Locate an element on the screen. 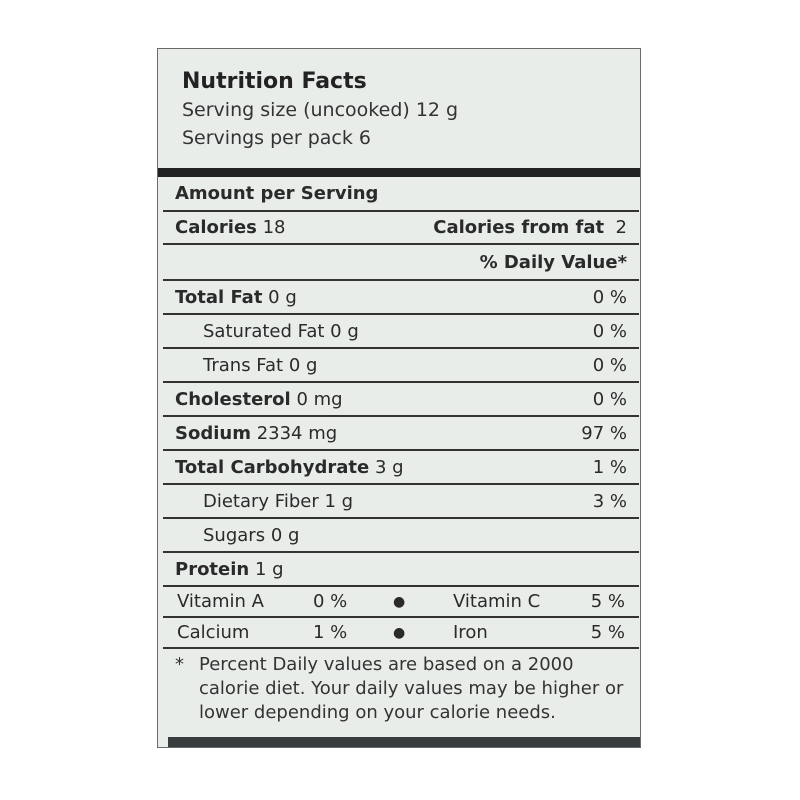 Image resolution: width=800 pixels, height=800 pixels. calories-label: Calories is located at coordinates (216, 227).